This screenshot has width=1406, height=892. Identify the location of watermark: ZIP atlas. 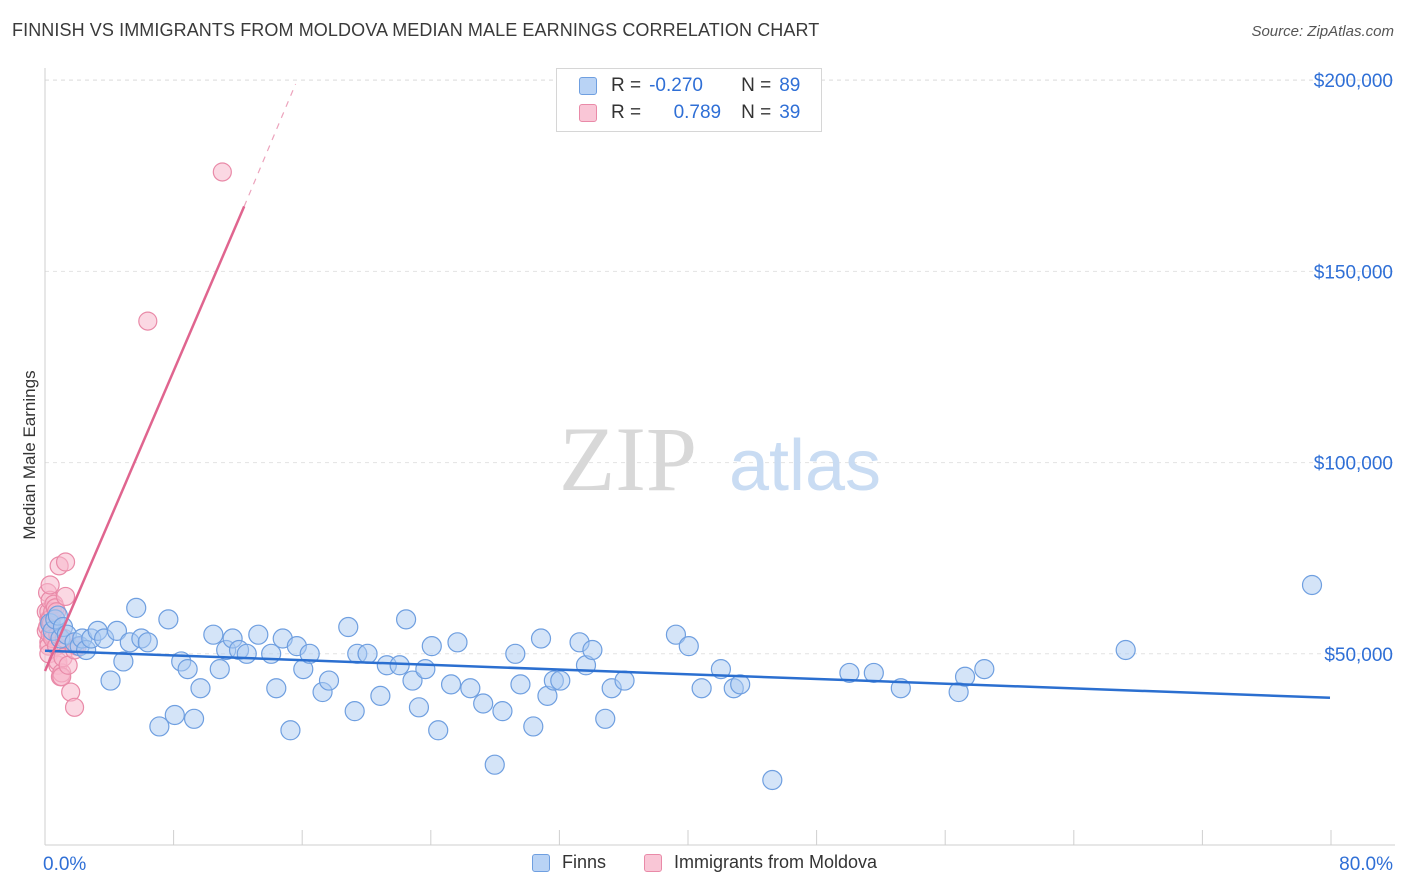
(720, 459).